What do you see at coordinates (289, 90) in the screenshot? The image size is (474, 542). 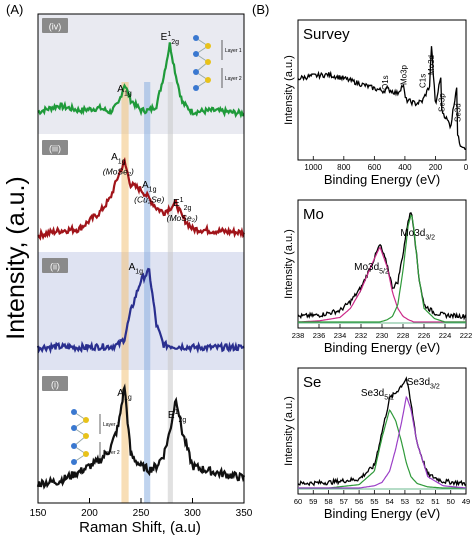 I see `survey-y-axis-label: Intensity (a.u.)` at bounding box center [289, 90].